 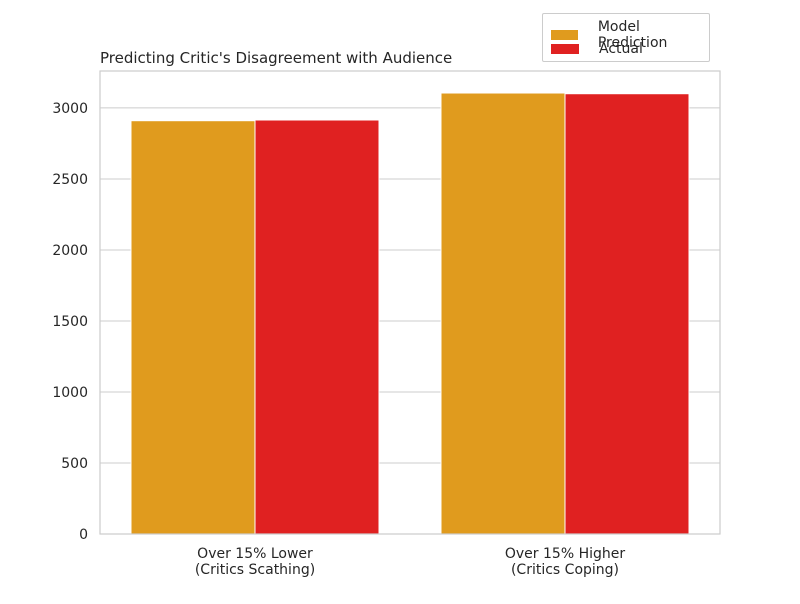 I want to click on y-tick-label: 3000, so click(x=70, y=109).